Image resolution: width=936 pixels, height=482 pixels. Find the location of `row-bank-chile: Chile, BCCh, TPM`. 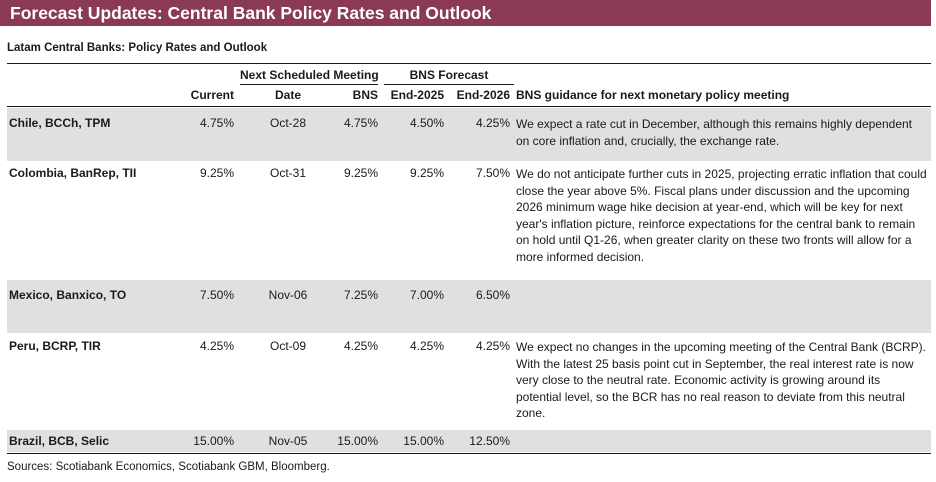

row-bank-chile: Chile, BCCh, TPM is located at coordinates (60, 123).